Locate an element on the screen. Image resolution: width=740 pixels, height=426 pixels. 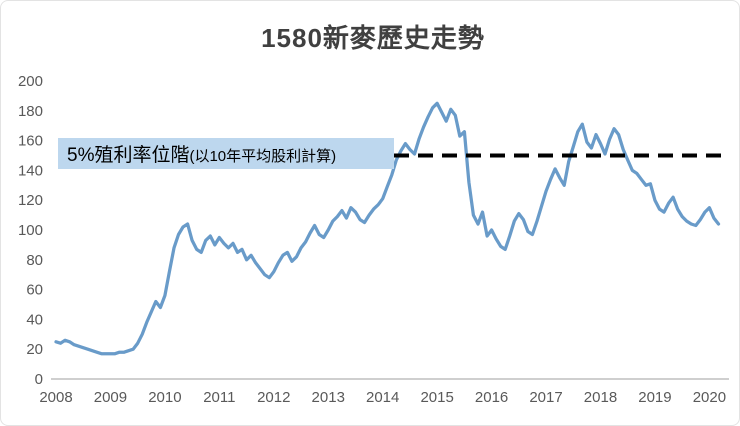
y-tick-label: 80 is located at coordinates (34, 260).